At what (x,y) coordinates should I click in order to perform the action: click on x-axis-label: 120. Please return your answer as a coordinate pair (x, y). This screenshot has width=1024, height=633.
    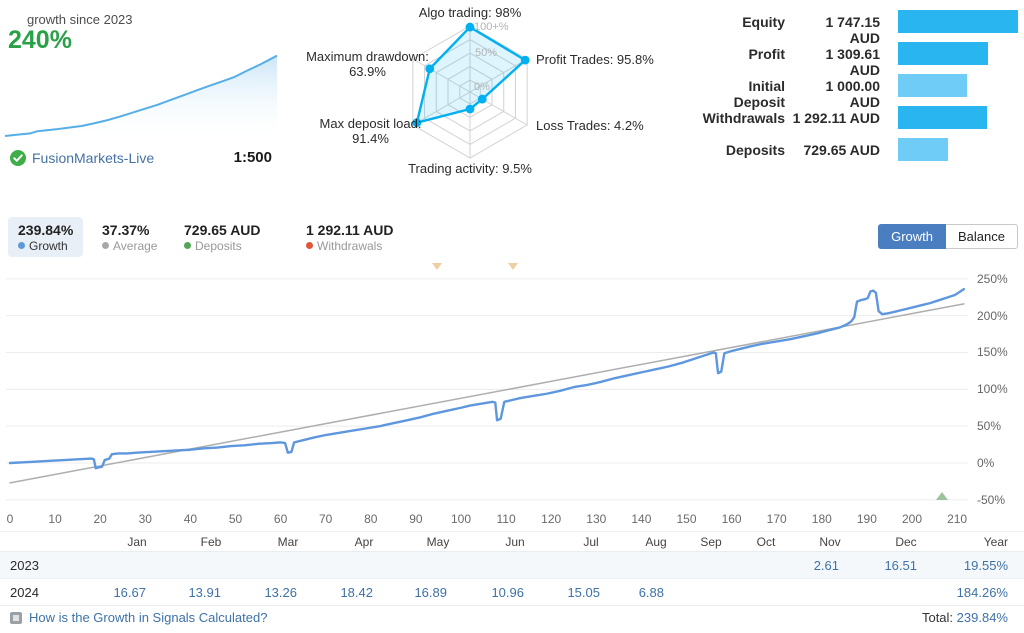
    Looking at the image, I should click on (551, 519).